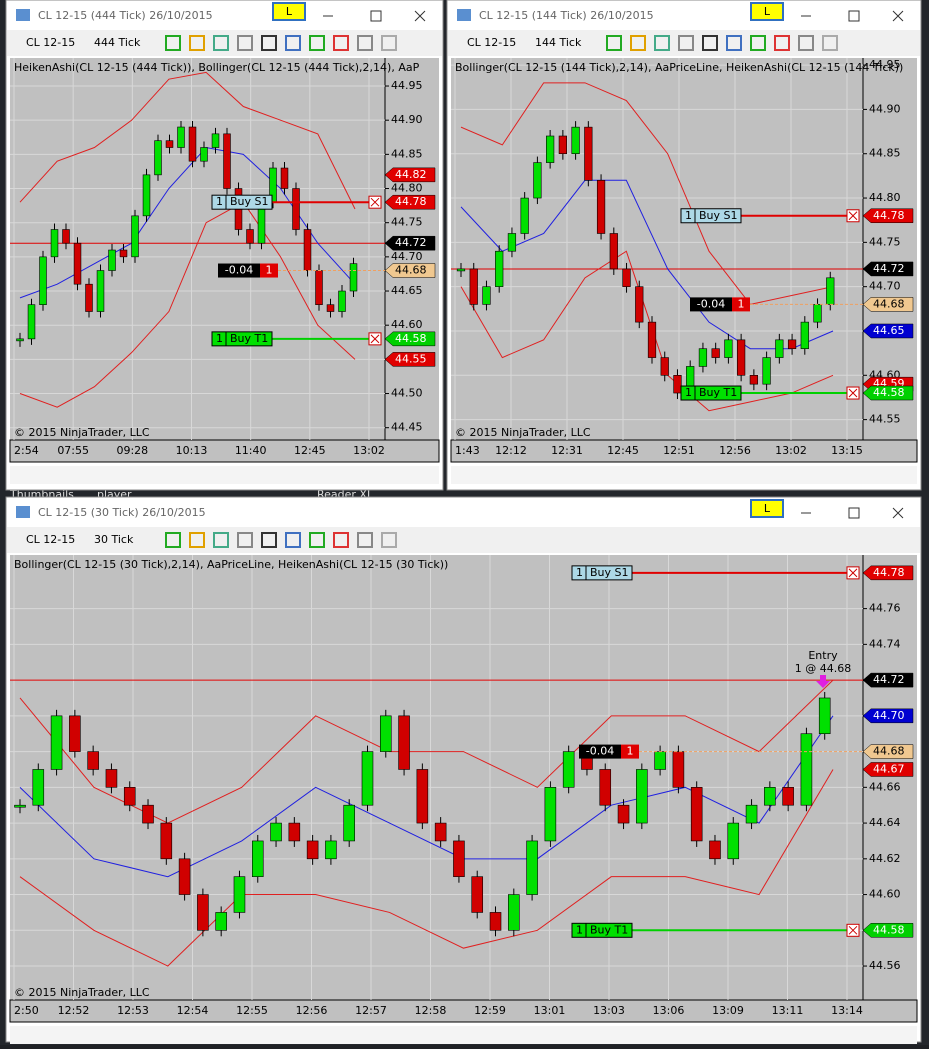 The width and height of the screenshot is (929, 1049). Describe the element at coordinates (767, 11) in the screenshot. I see `badge` at that location.